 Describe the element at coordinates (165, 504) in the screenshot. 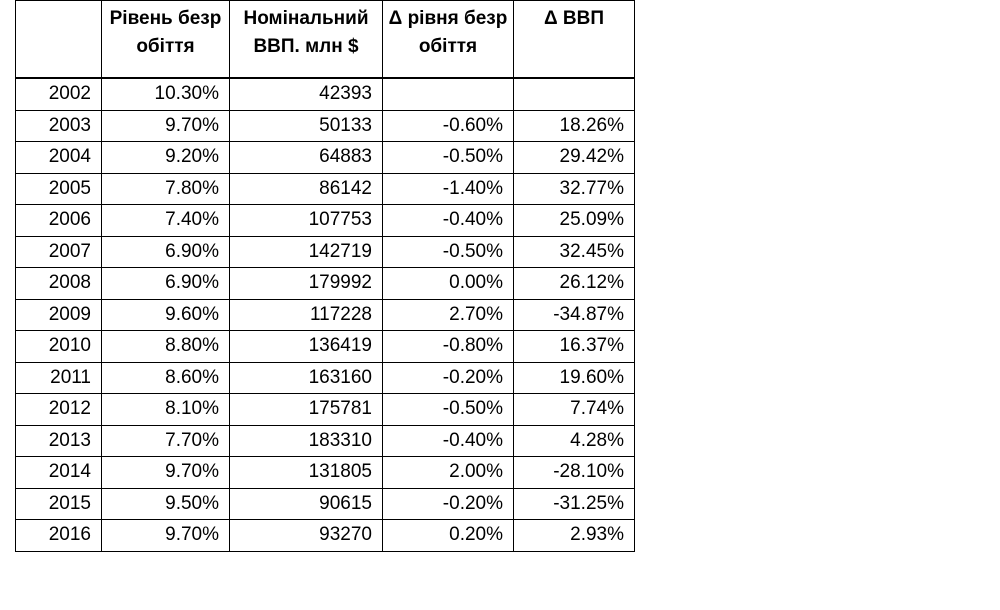

I see `unemployment-rate-cell: 9.50%` at that location.